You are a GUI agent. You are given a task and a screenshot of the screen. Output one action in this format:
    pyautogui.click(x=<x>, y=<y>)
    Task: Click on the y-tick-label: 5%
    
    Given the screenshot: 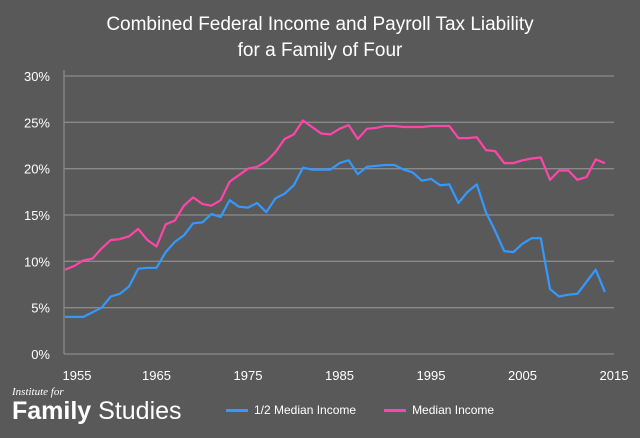 What is the action you would take?
    pyautogui.click(x=40, y=308)
    